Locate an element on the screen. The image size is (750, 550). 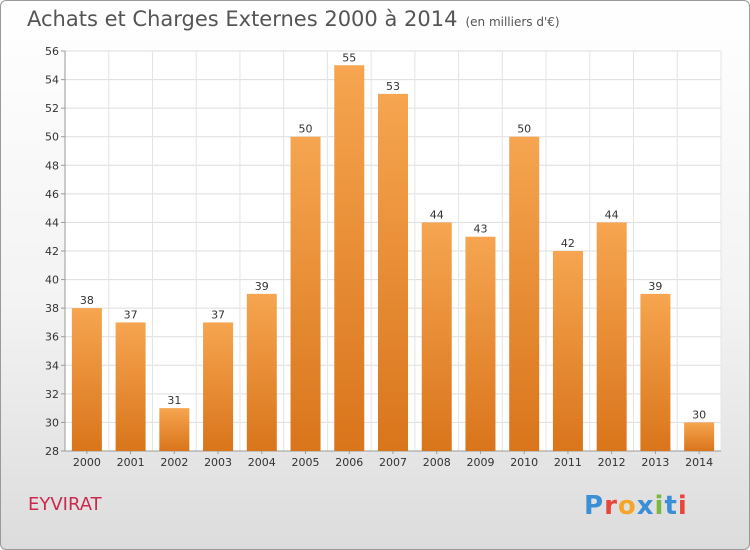
y-tick-label: 52 is located at coordinates (52, 108).